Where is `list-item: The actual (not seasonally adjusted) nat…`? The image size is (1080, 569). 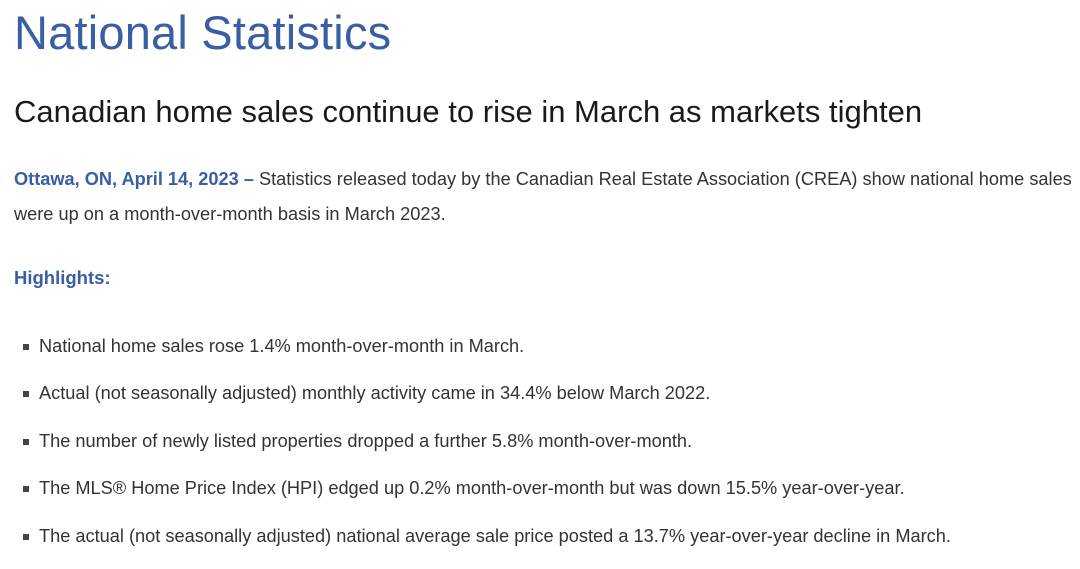
list-item: The actual (not seasonally adjusted) nat… is located at coordinates (545, 536).